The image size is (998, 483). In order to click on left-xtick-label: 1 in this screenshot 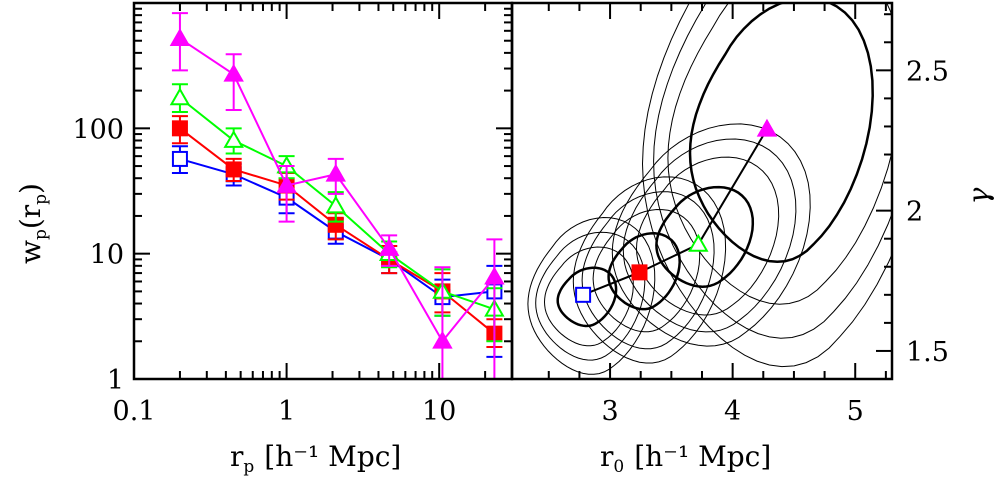, I will do `click(286, 411)`.